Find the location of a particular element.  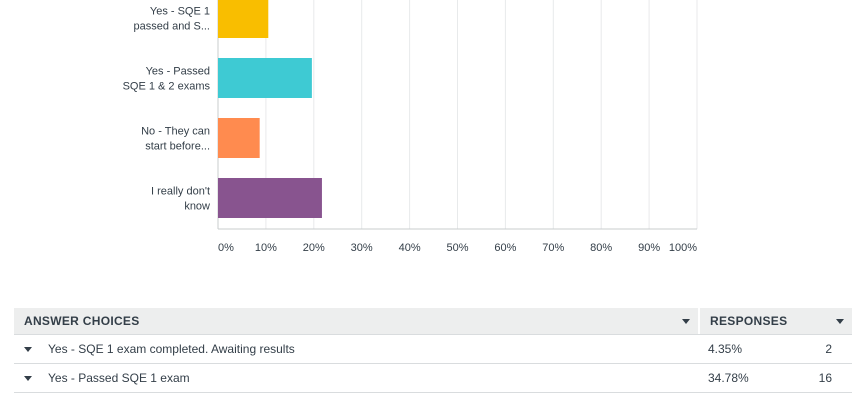

x-tick-label: 0% is located at coordinates (226, 248).